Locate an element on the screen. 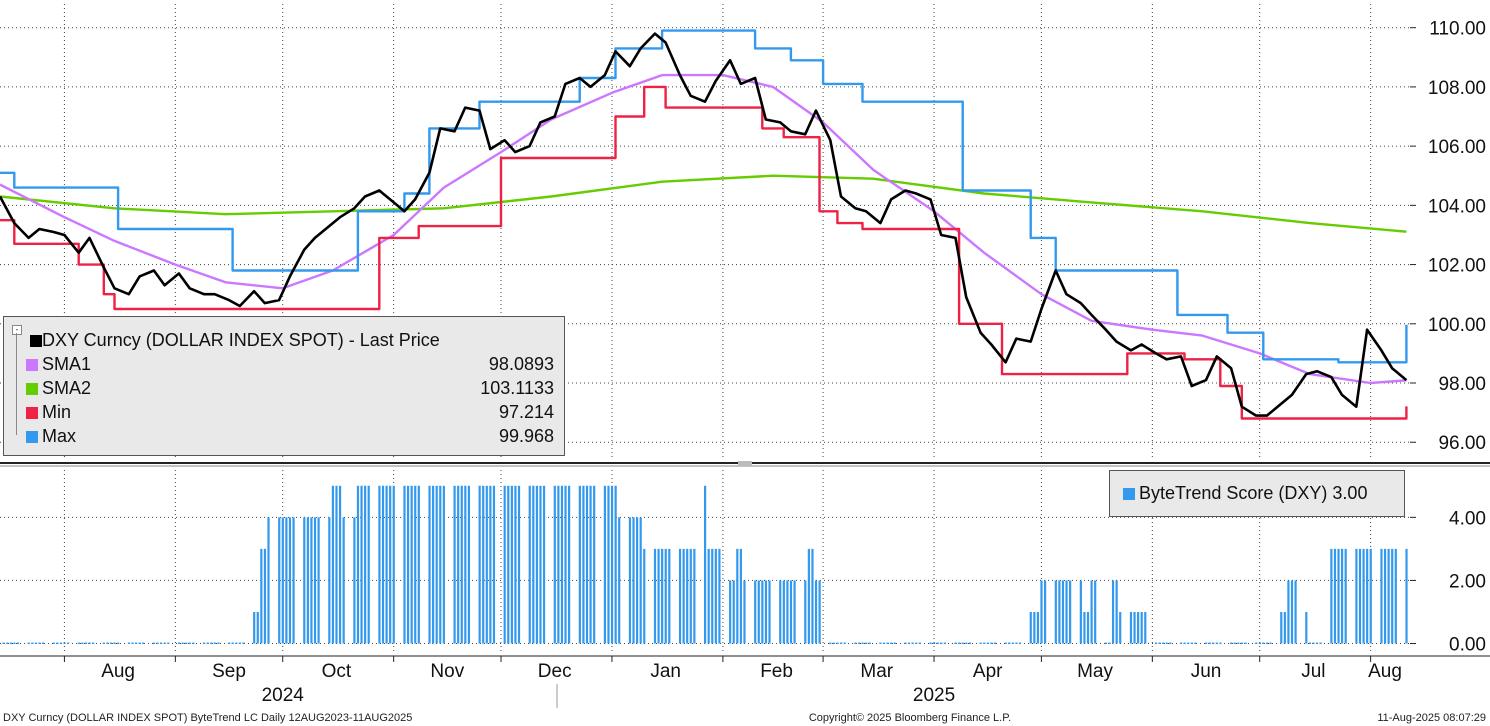 Image resolution: width=1490 pixels, height=726 pixels. score-legend: ByteTrend Score (DXY) 3.00 is located at coordinates (1257, 493).